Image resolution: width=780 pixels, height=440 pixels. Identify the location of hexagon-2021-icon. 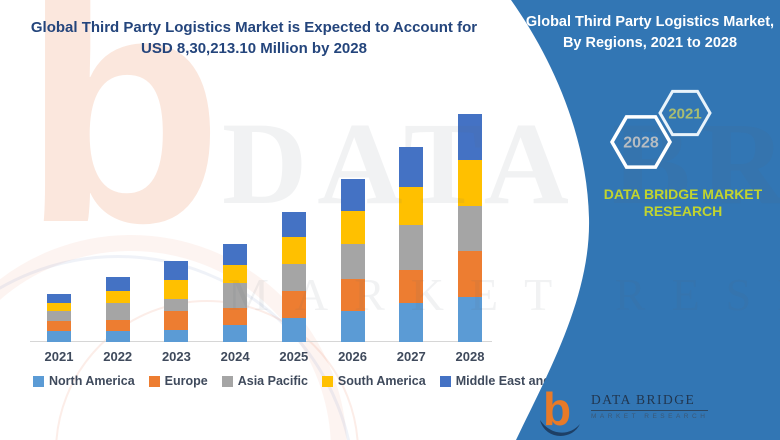
(685, 113).